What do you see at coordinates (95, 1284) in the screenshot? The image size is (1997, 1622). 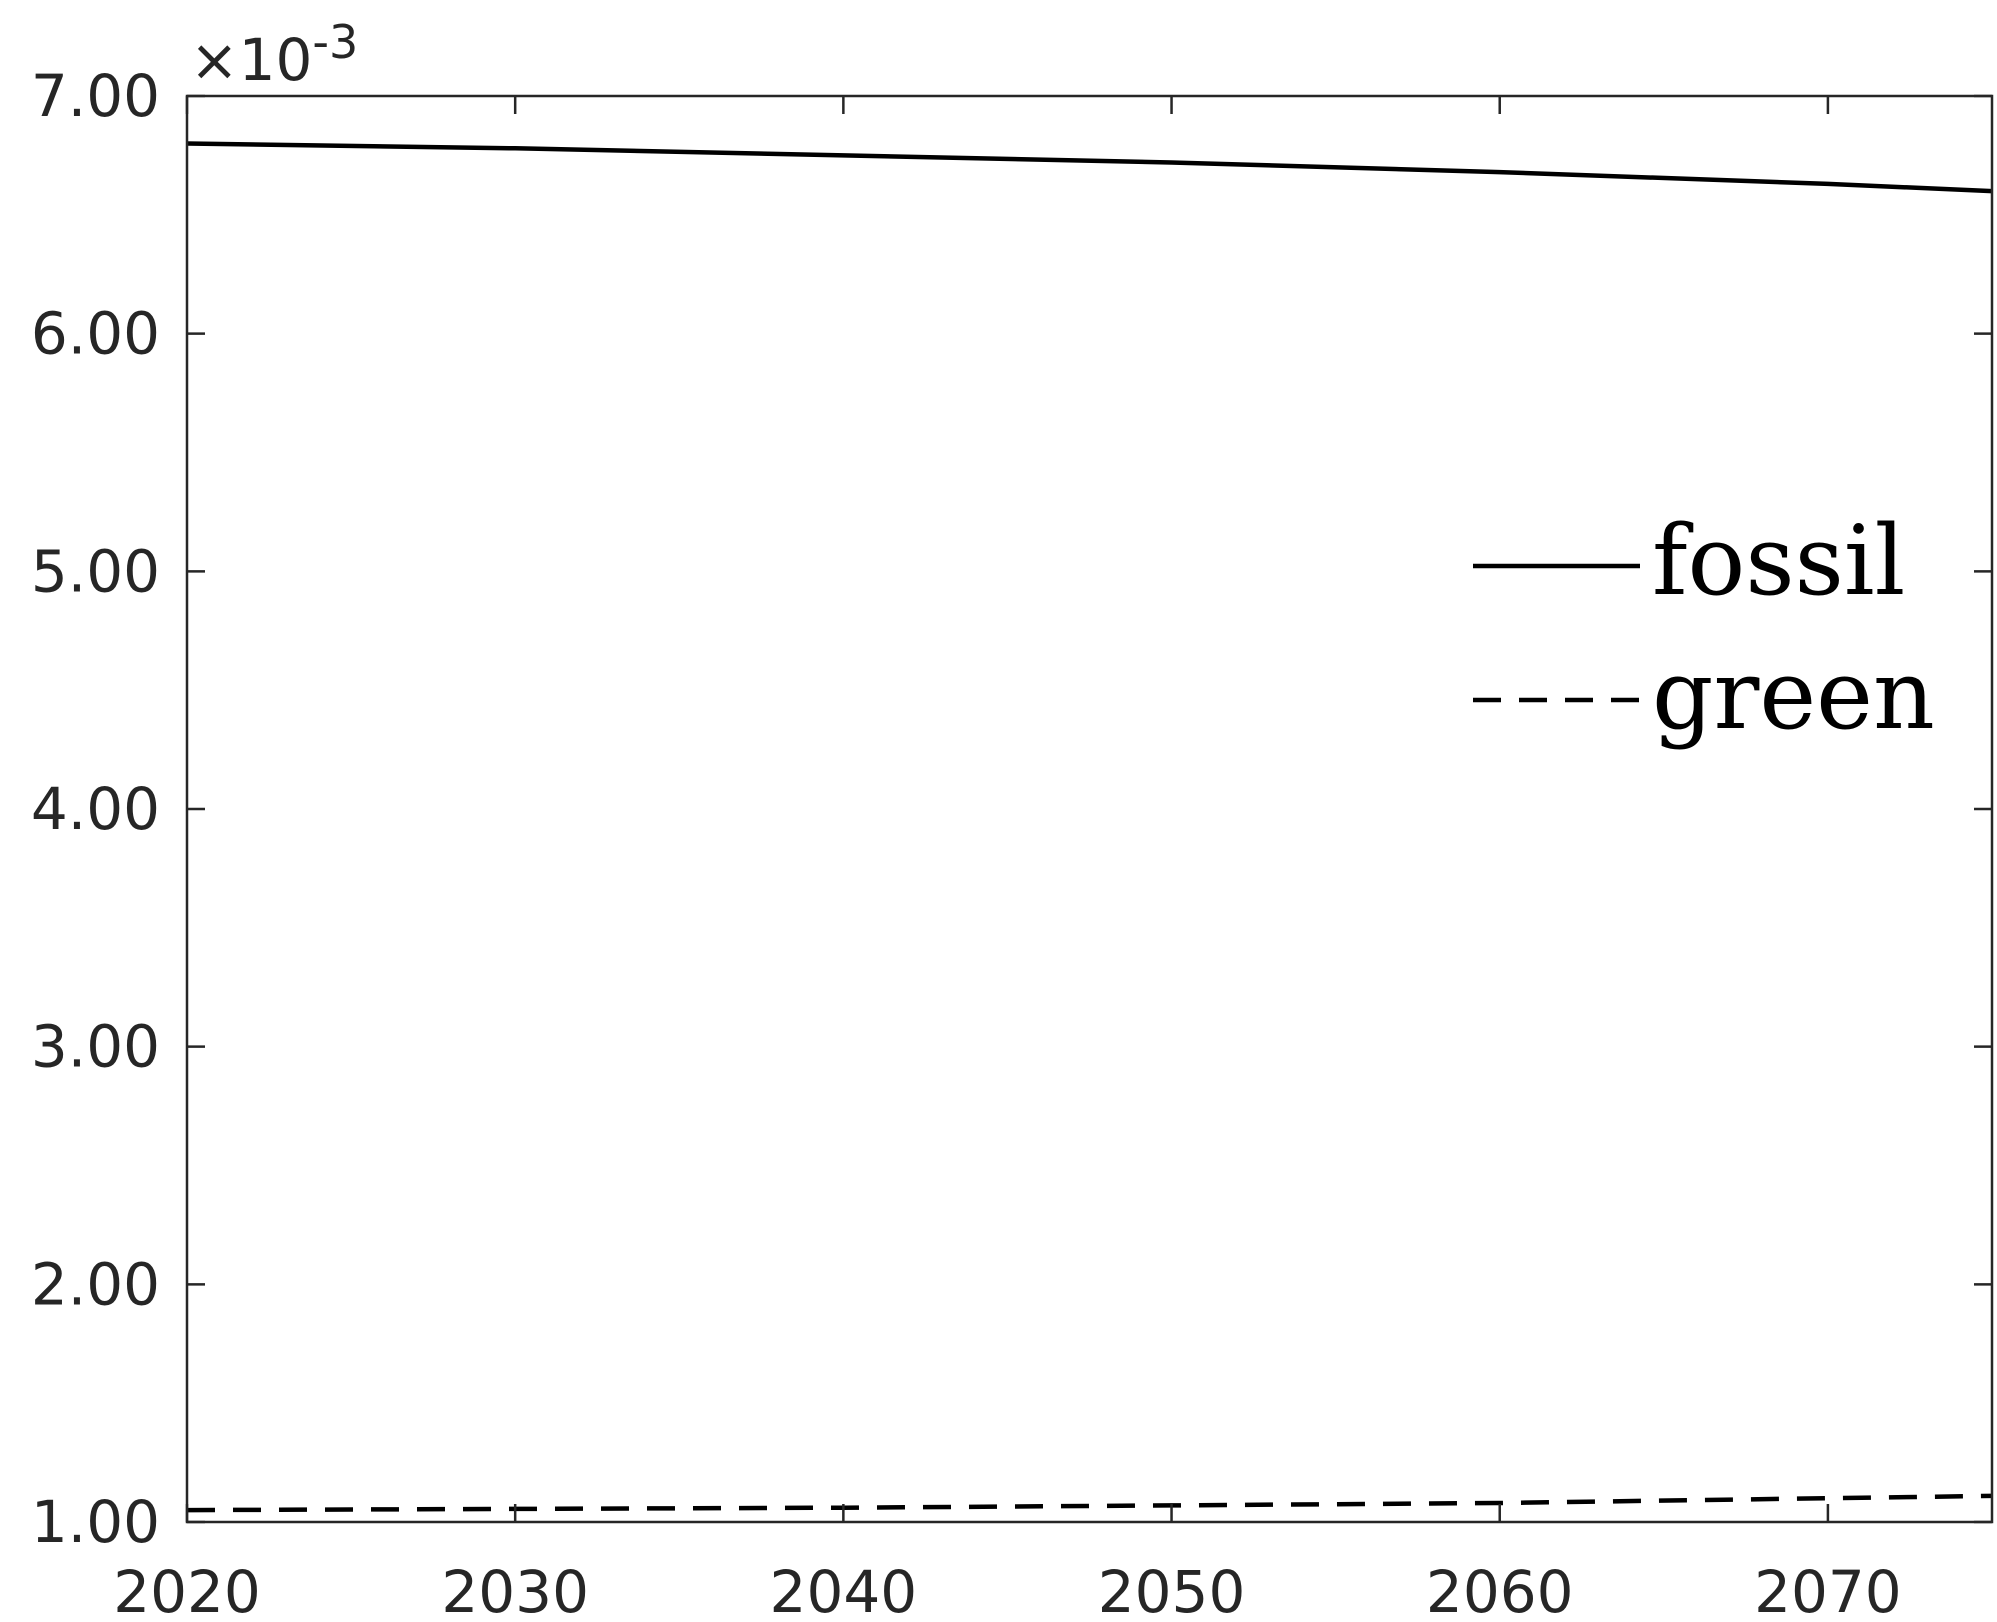 I see `y-tick-label: 2.00` at bounding box center [95, 1284].